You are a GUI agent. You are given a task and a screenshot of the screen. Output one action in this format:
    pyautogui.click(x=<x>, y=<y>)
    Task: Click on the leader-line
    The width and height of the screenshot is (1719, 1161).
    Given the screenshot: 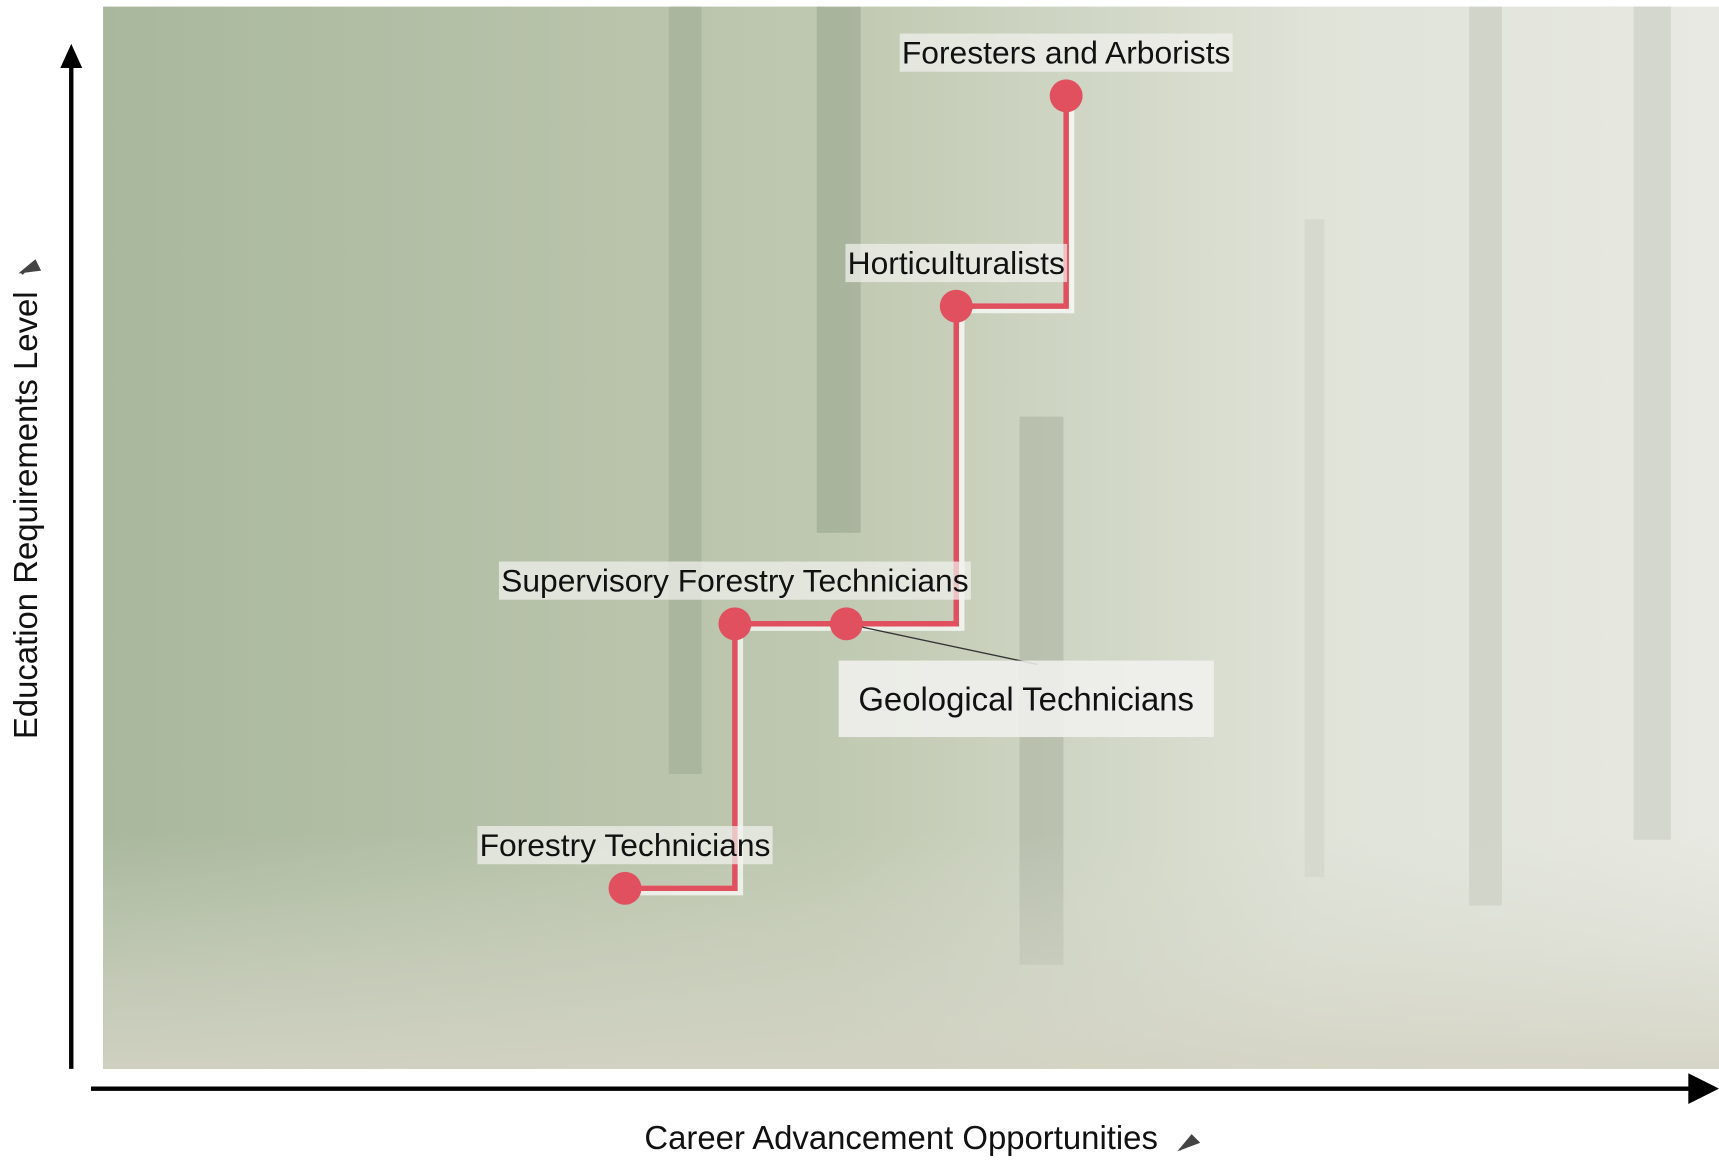 What is the action you would take?
    pyautogui.click(x=942, y=644)
    